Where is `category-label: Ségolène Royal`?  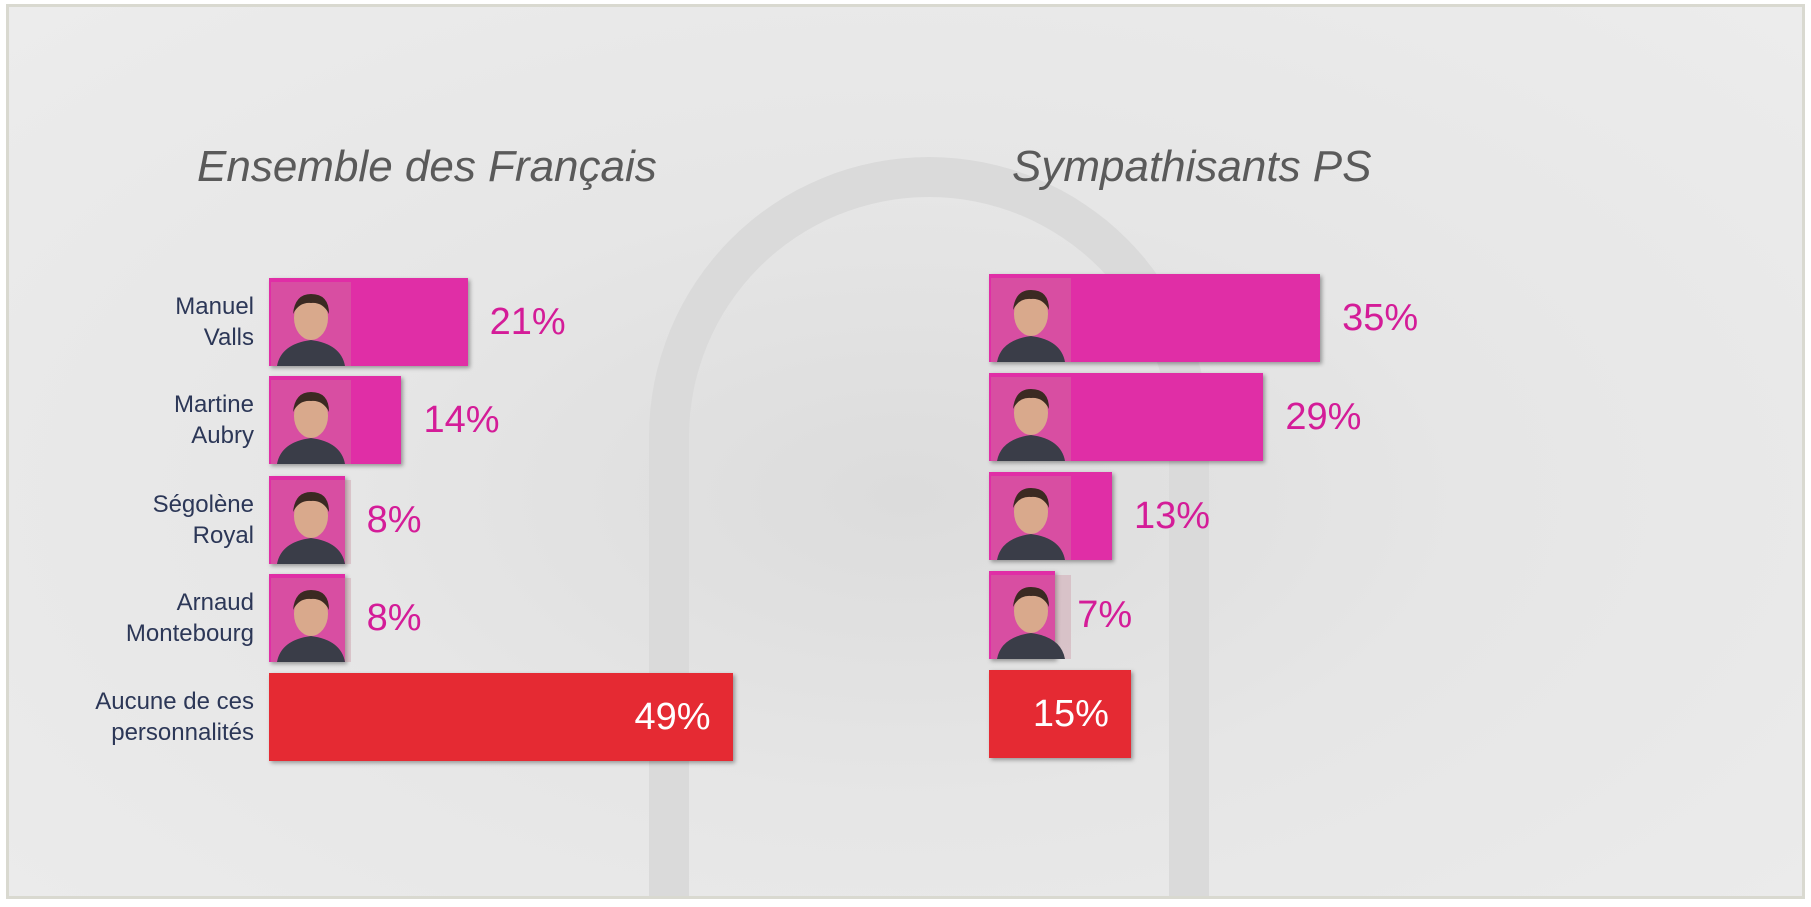
category-label: Ségolène Royal is located at coordinates (203, 520).